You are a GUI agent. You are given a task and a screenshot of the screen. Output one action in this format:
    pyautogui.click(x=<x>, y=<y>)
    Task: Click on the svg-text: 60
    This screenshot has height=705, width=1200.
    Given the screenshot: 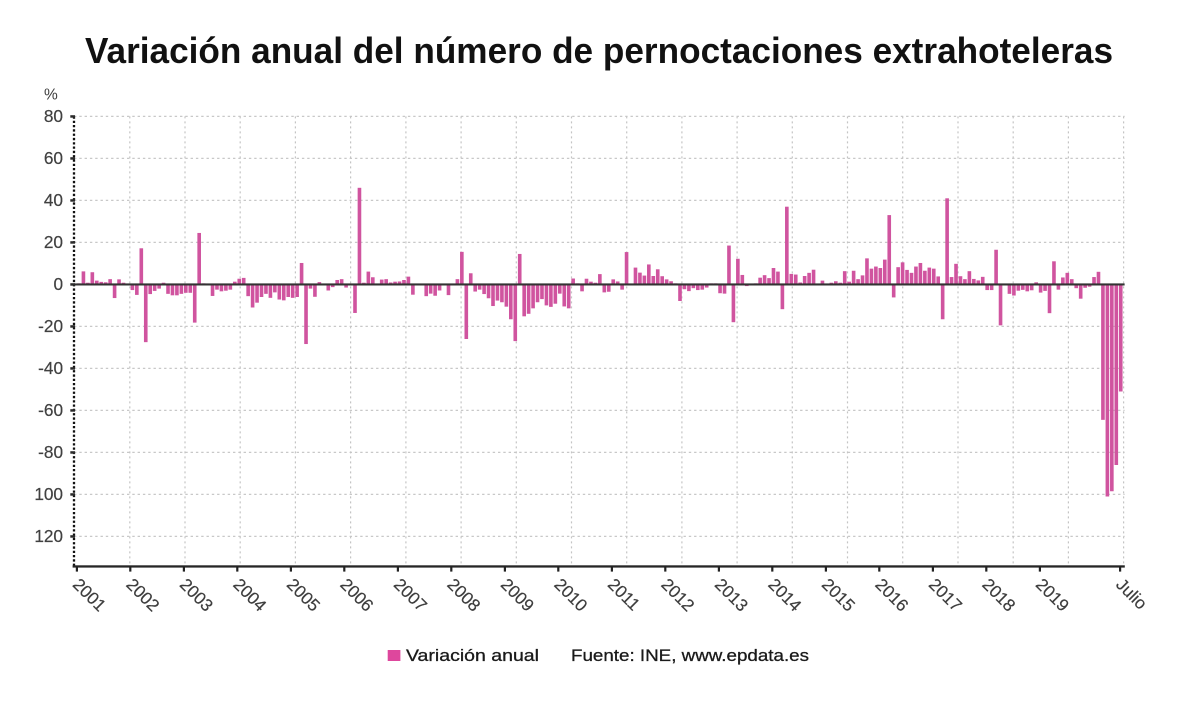 What is the action you would take?
    pyautogui.click(x=53, y=158)
    